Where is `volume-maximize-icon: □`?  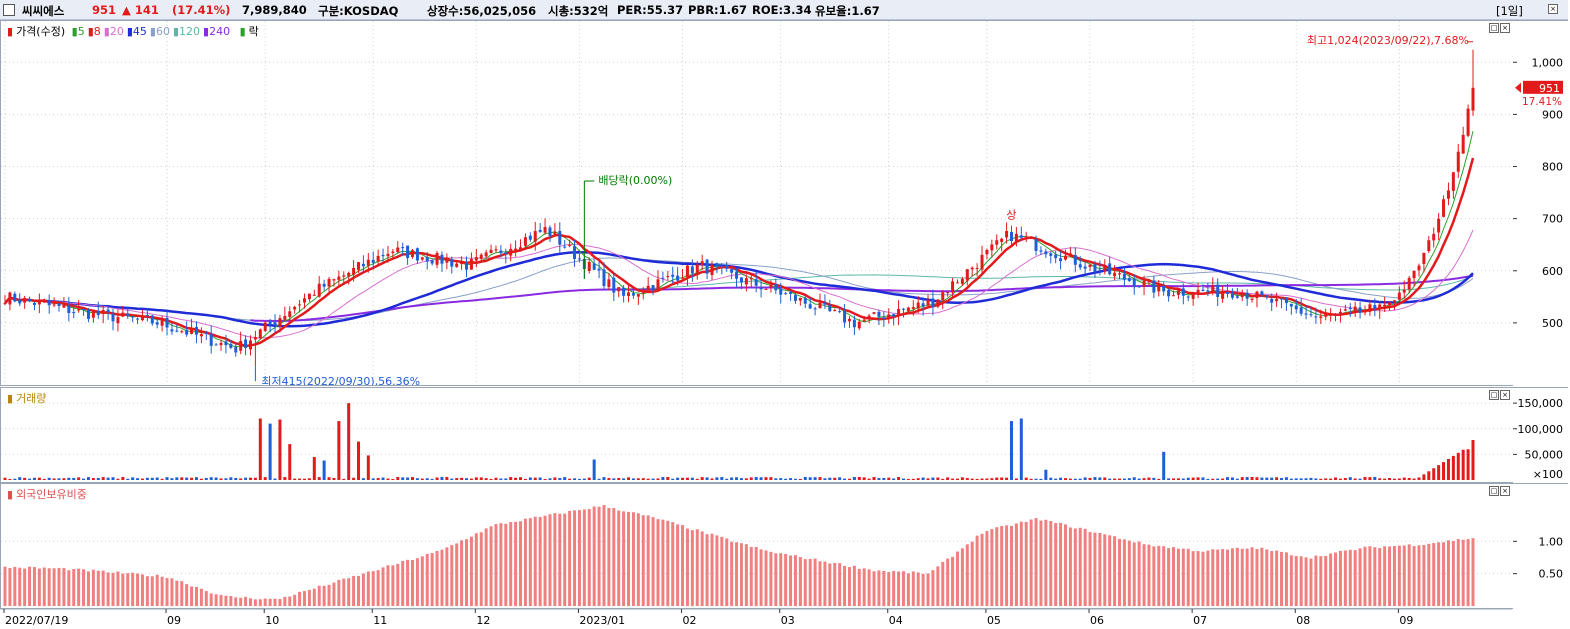
volume-maximize-icon: □ is located at coordinates (1494, 395).